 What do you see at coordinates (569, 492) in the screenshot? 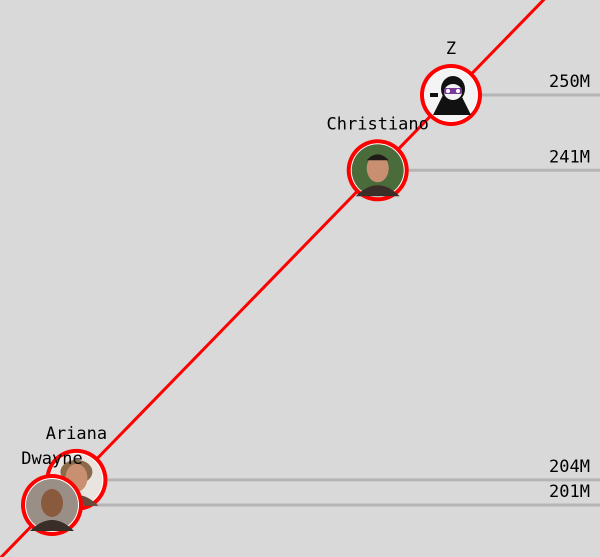
I see `value-label: 201M` at bounding box center [569, 492].